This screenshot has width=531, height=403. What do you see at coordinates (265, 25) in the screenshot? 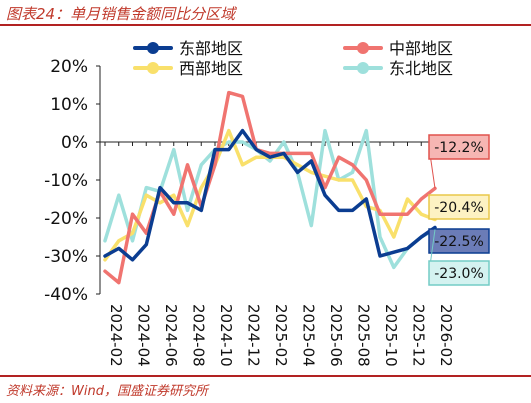
I see `top-rule` at bounding box center [265, 25].